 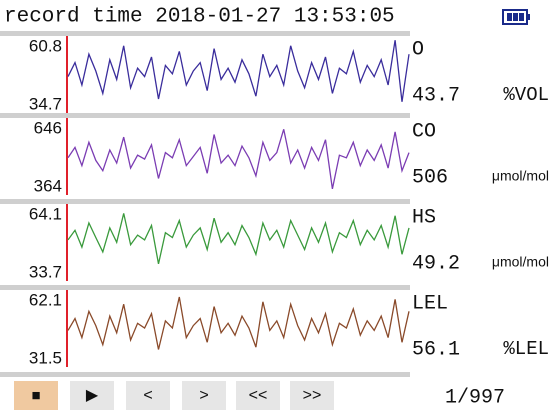 I want to click on current-value: 43.7, so click(x=436, y=95).